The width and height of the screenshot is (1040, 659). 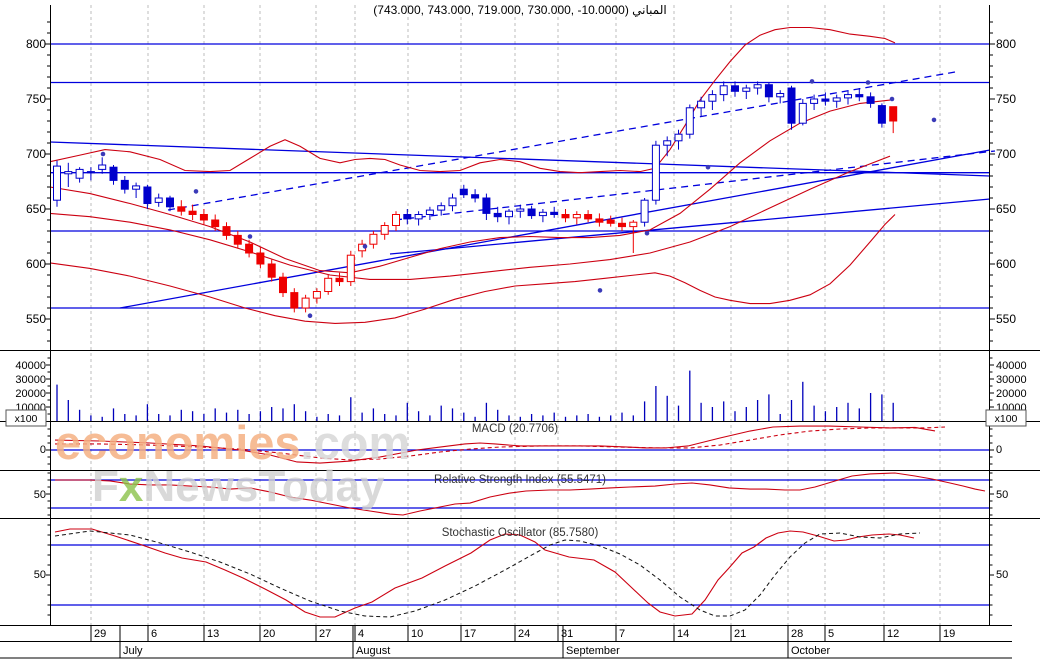 I want to click on date-label: 24, so click(x=524, y=634).